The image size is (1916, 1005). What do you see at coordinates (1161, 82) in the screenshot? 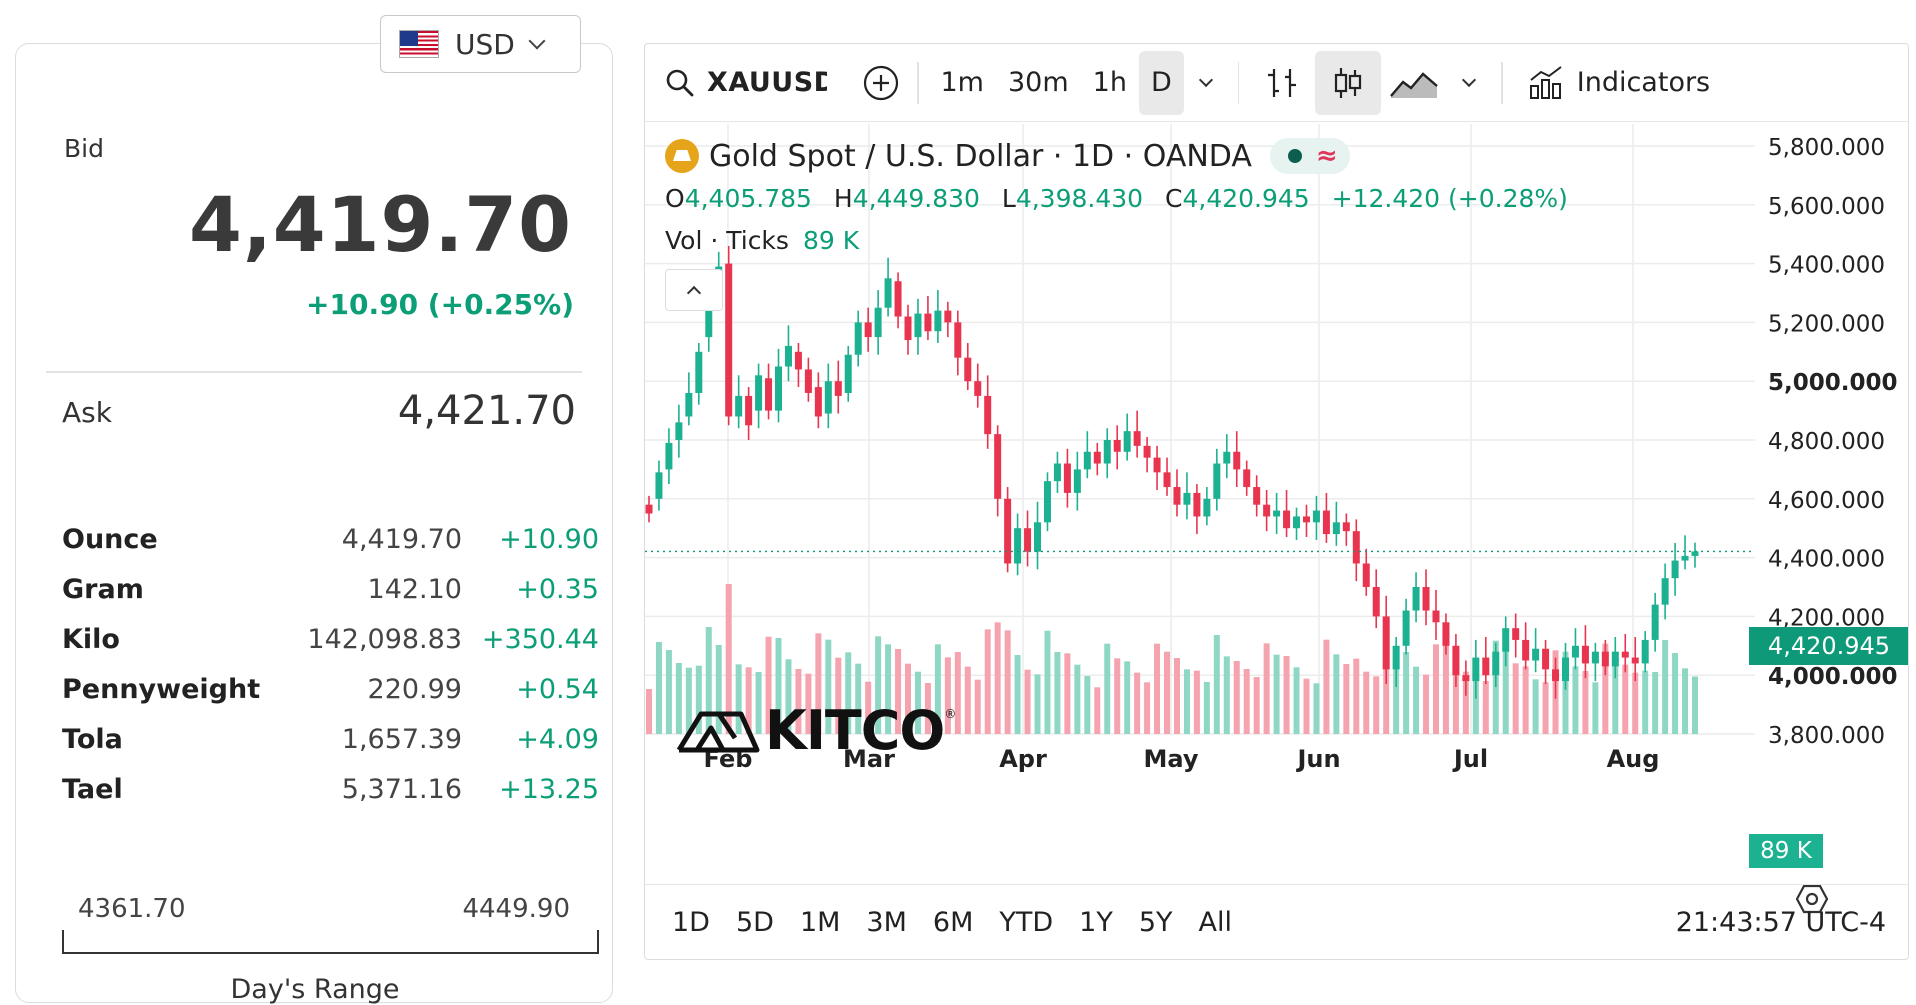
I see `interval-d: D` at bounding box center [1161, 82].